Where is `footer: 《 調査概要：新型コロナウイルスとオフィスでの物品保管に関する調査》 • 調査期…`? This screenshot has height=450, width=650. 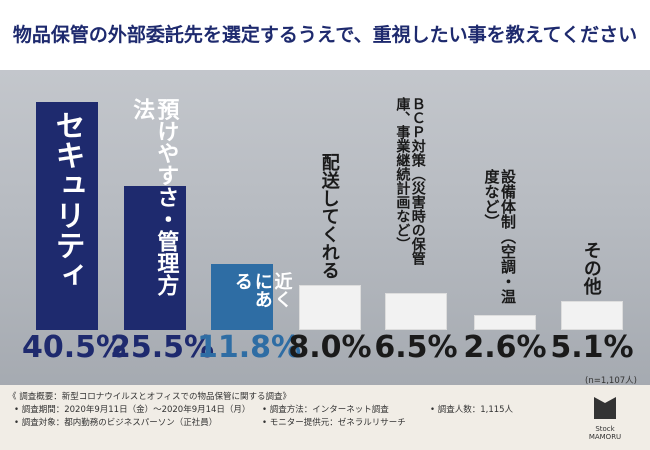
footer: 《 調査概要：新型コロナウイルスとオフィスでの物品保管に関する調査》 • 調査期… is located at coordinates (325, 417).